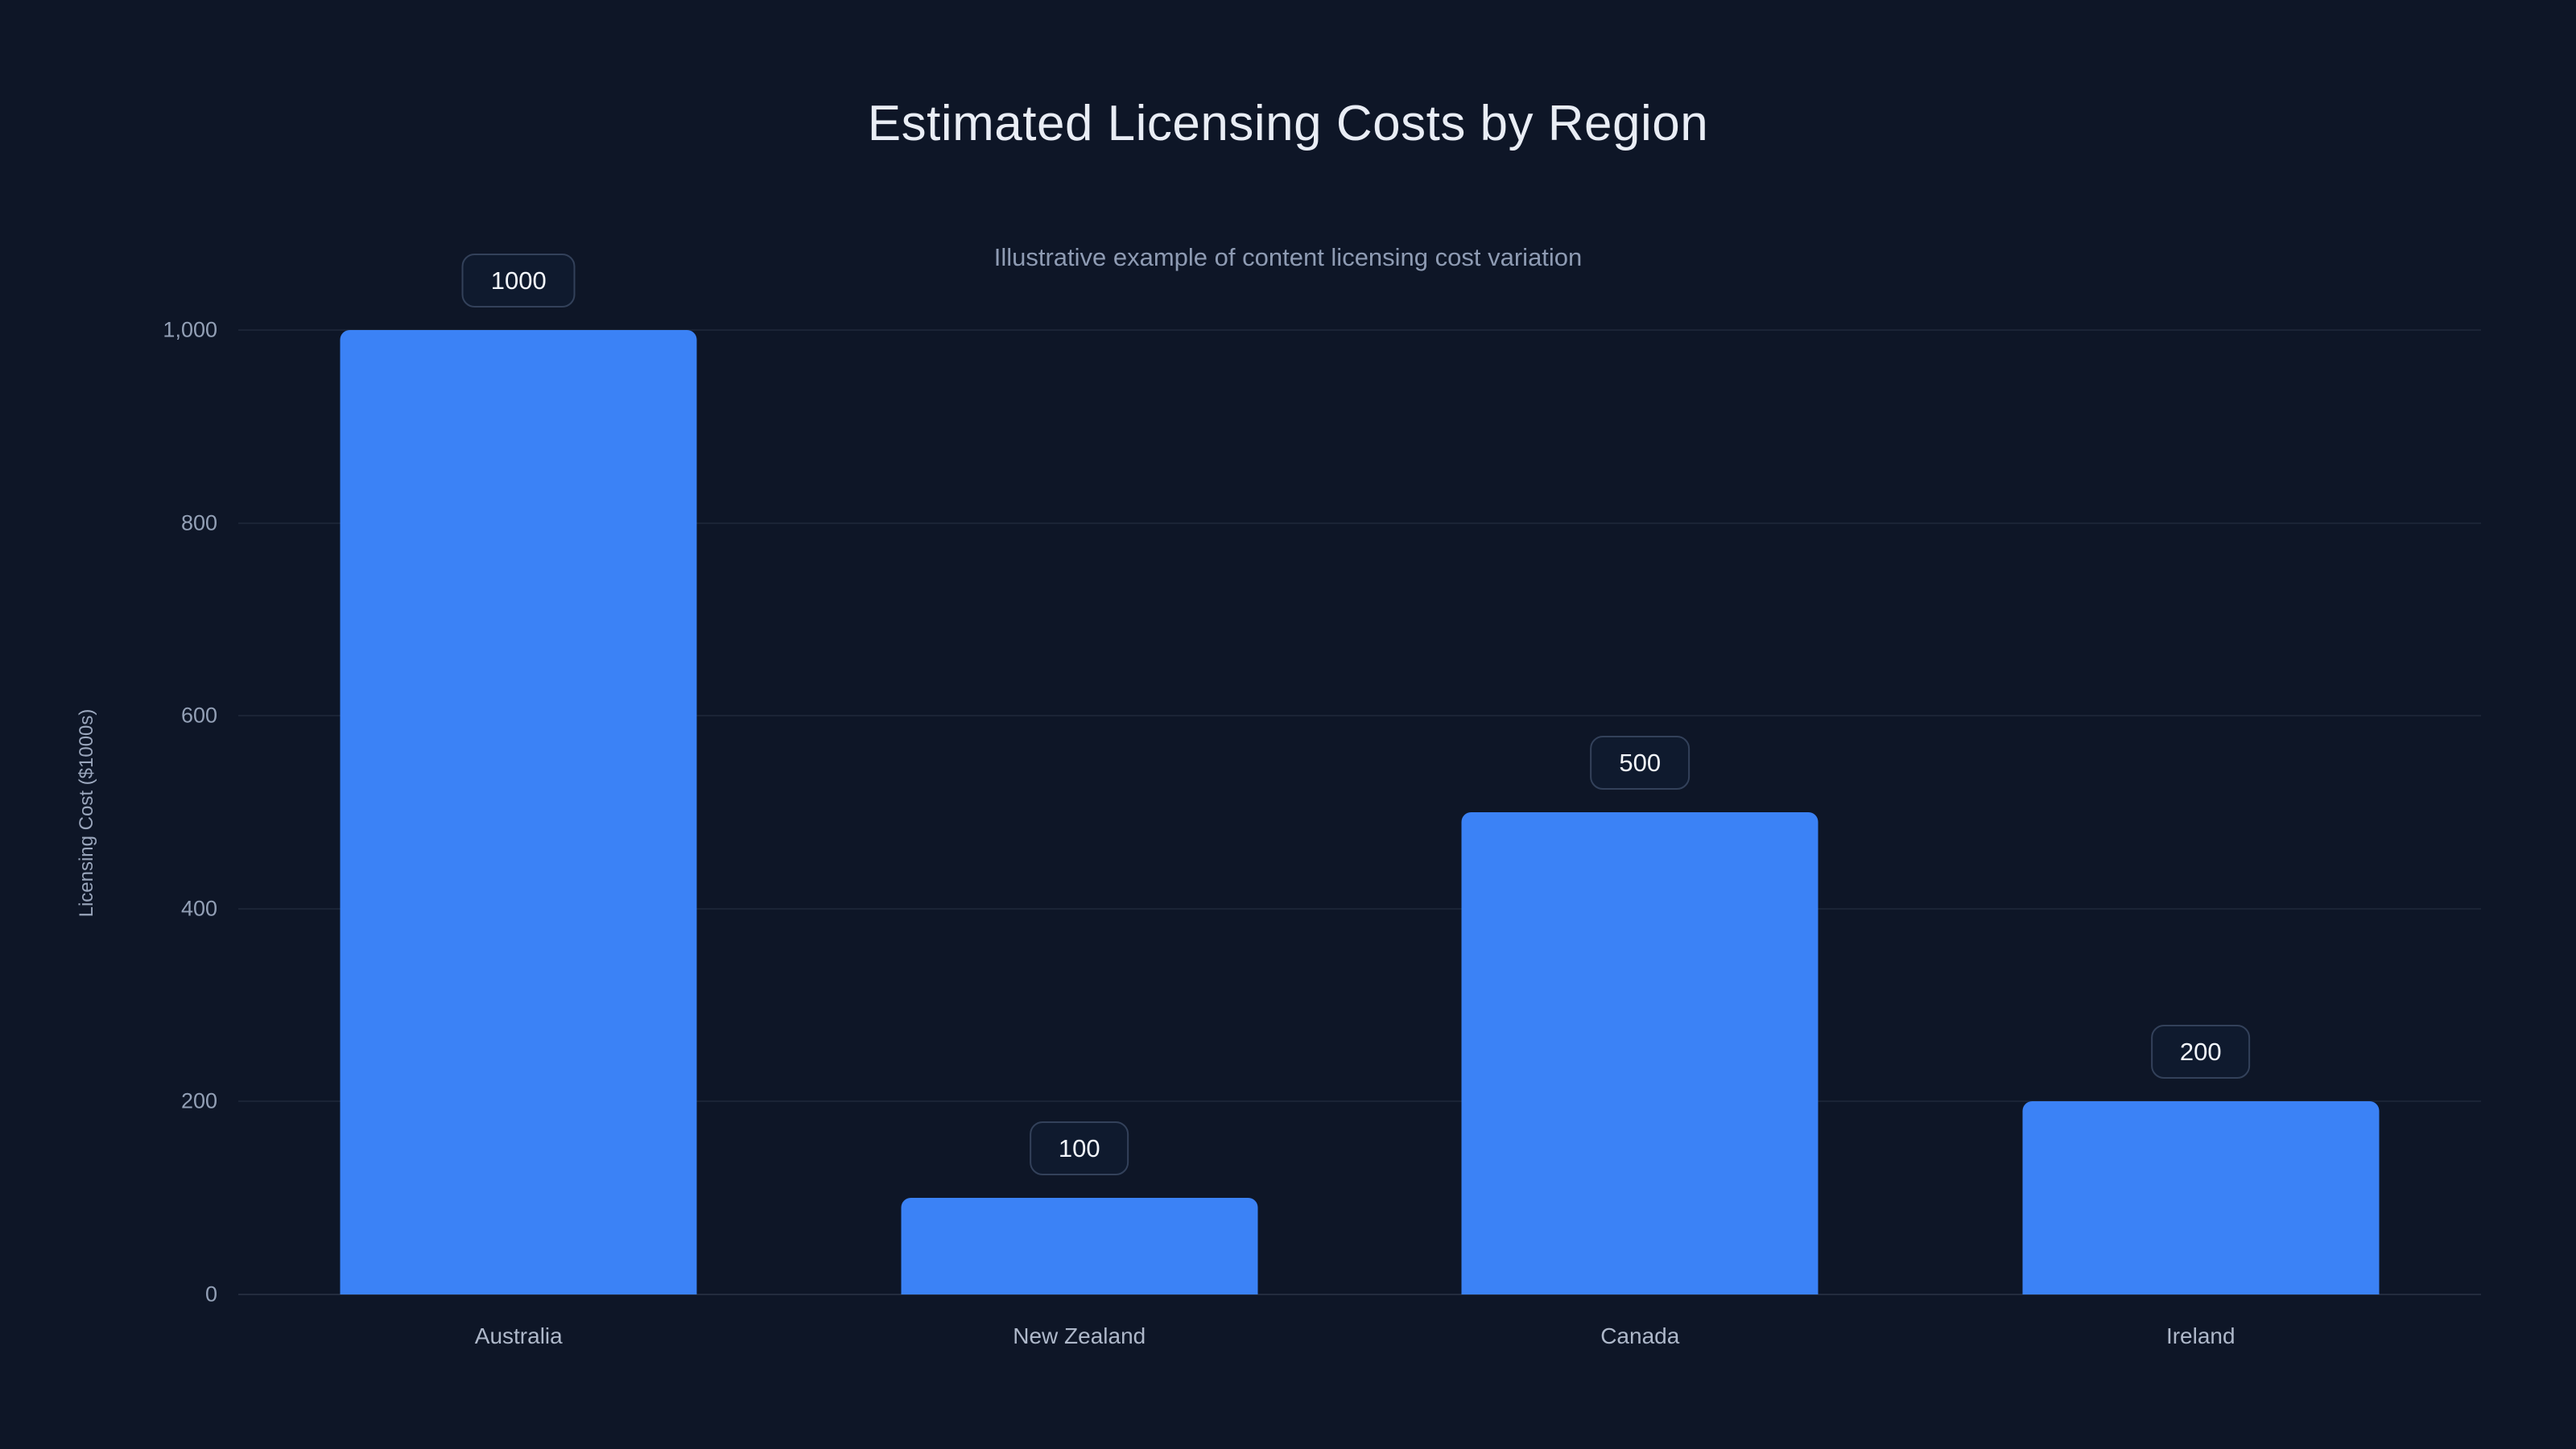 This screenshot has width=2576, height=1449. Describe the element at coordinates (518, 812) in the screenshot. I see `bar-australia` at that location.